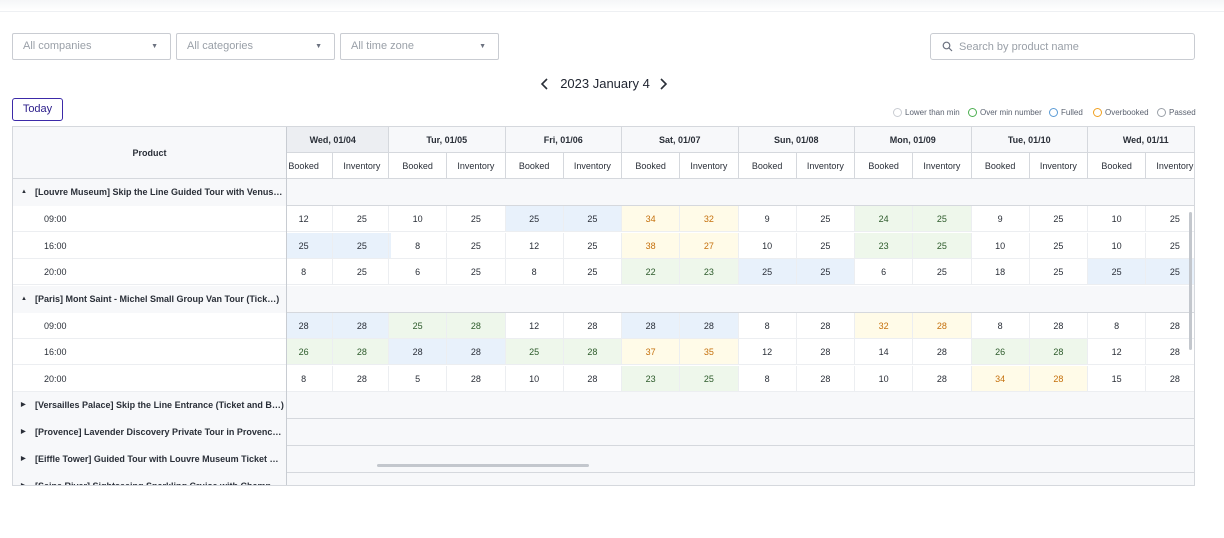 This screenshot has width=1224, height=538. I want to click on booked-cell: 32, so click(883, 325).